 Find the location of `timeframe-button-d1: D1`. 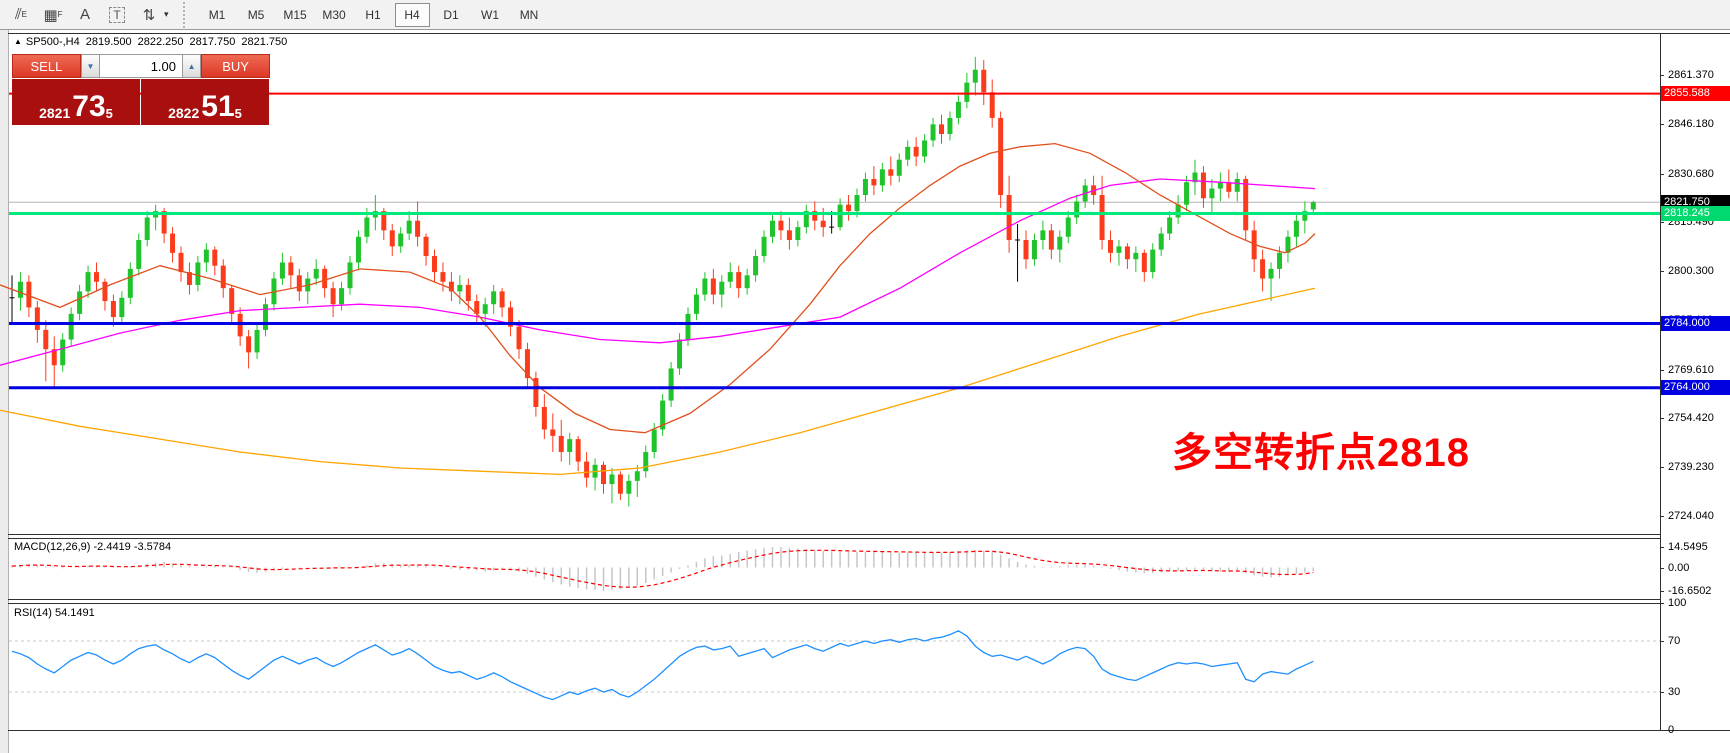

timeframe-button-d1: D1 is located at coordinates (451, 14).